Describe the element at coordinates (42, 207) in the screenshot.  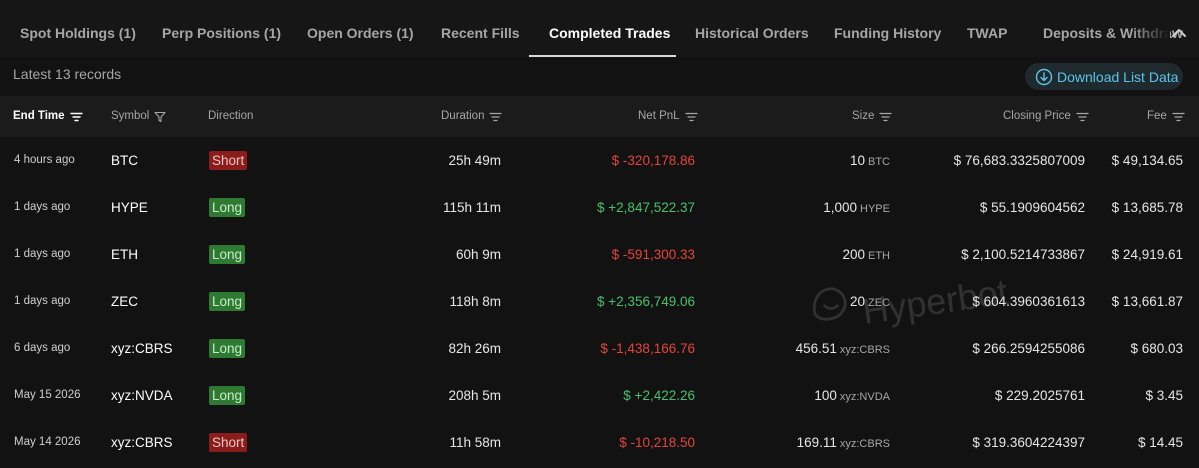
I see `end-time-cell: 1 days ago` at that location.